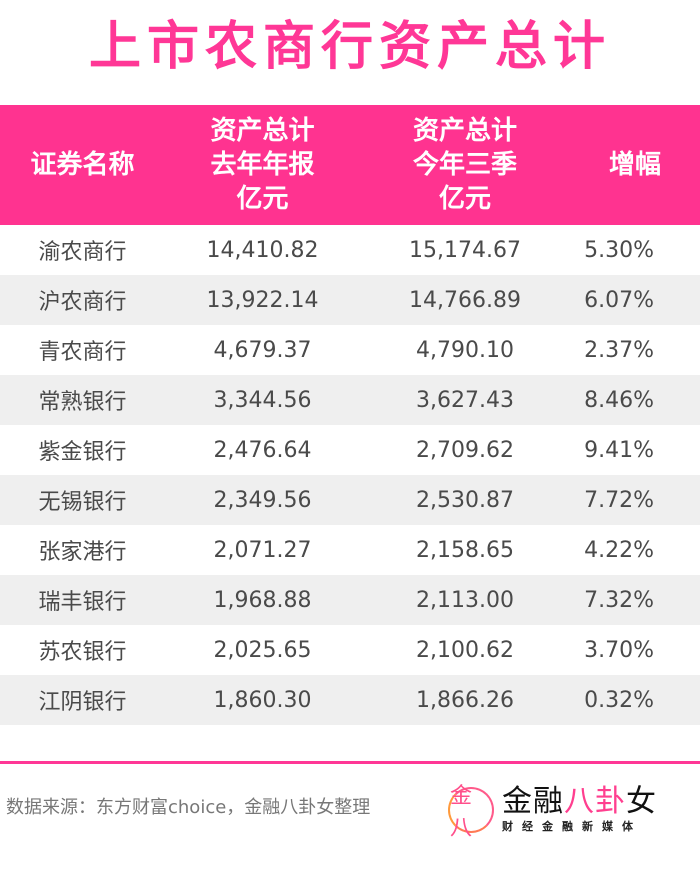  Describe the element at coordinates (634, 165) in the screenshot. I see `header-growth: 增幅` at that location.